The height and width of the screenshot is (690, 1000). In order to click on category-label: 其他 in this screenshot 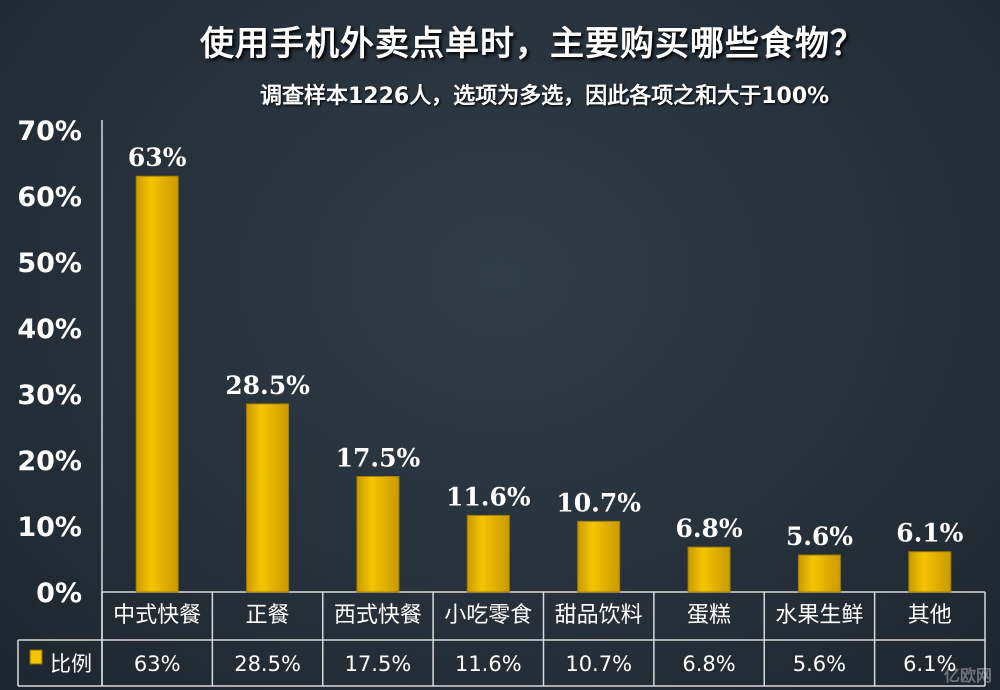, I will do `click(930, 615)`.